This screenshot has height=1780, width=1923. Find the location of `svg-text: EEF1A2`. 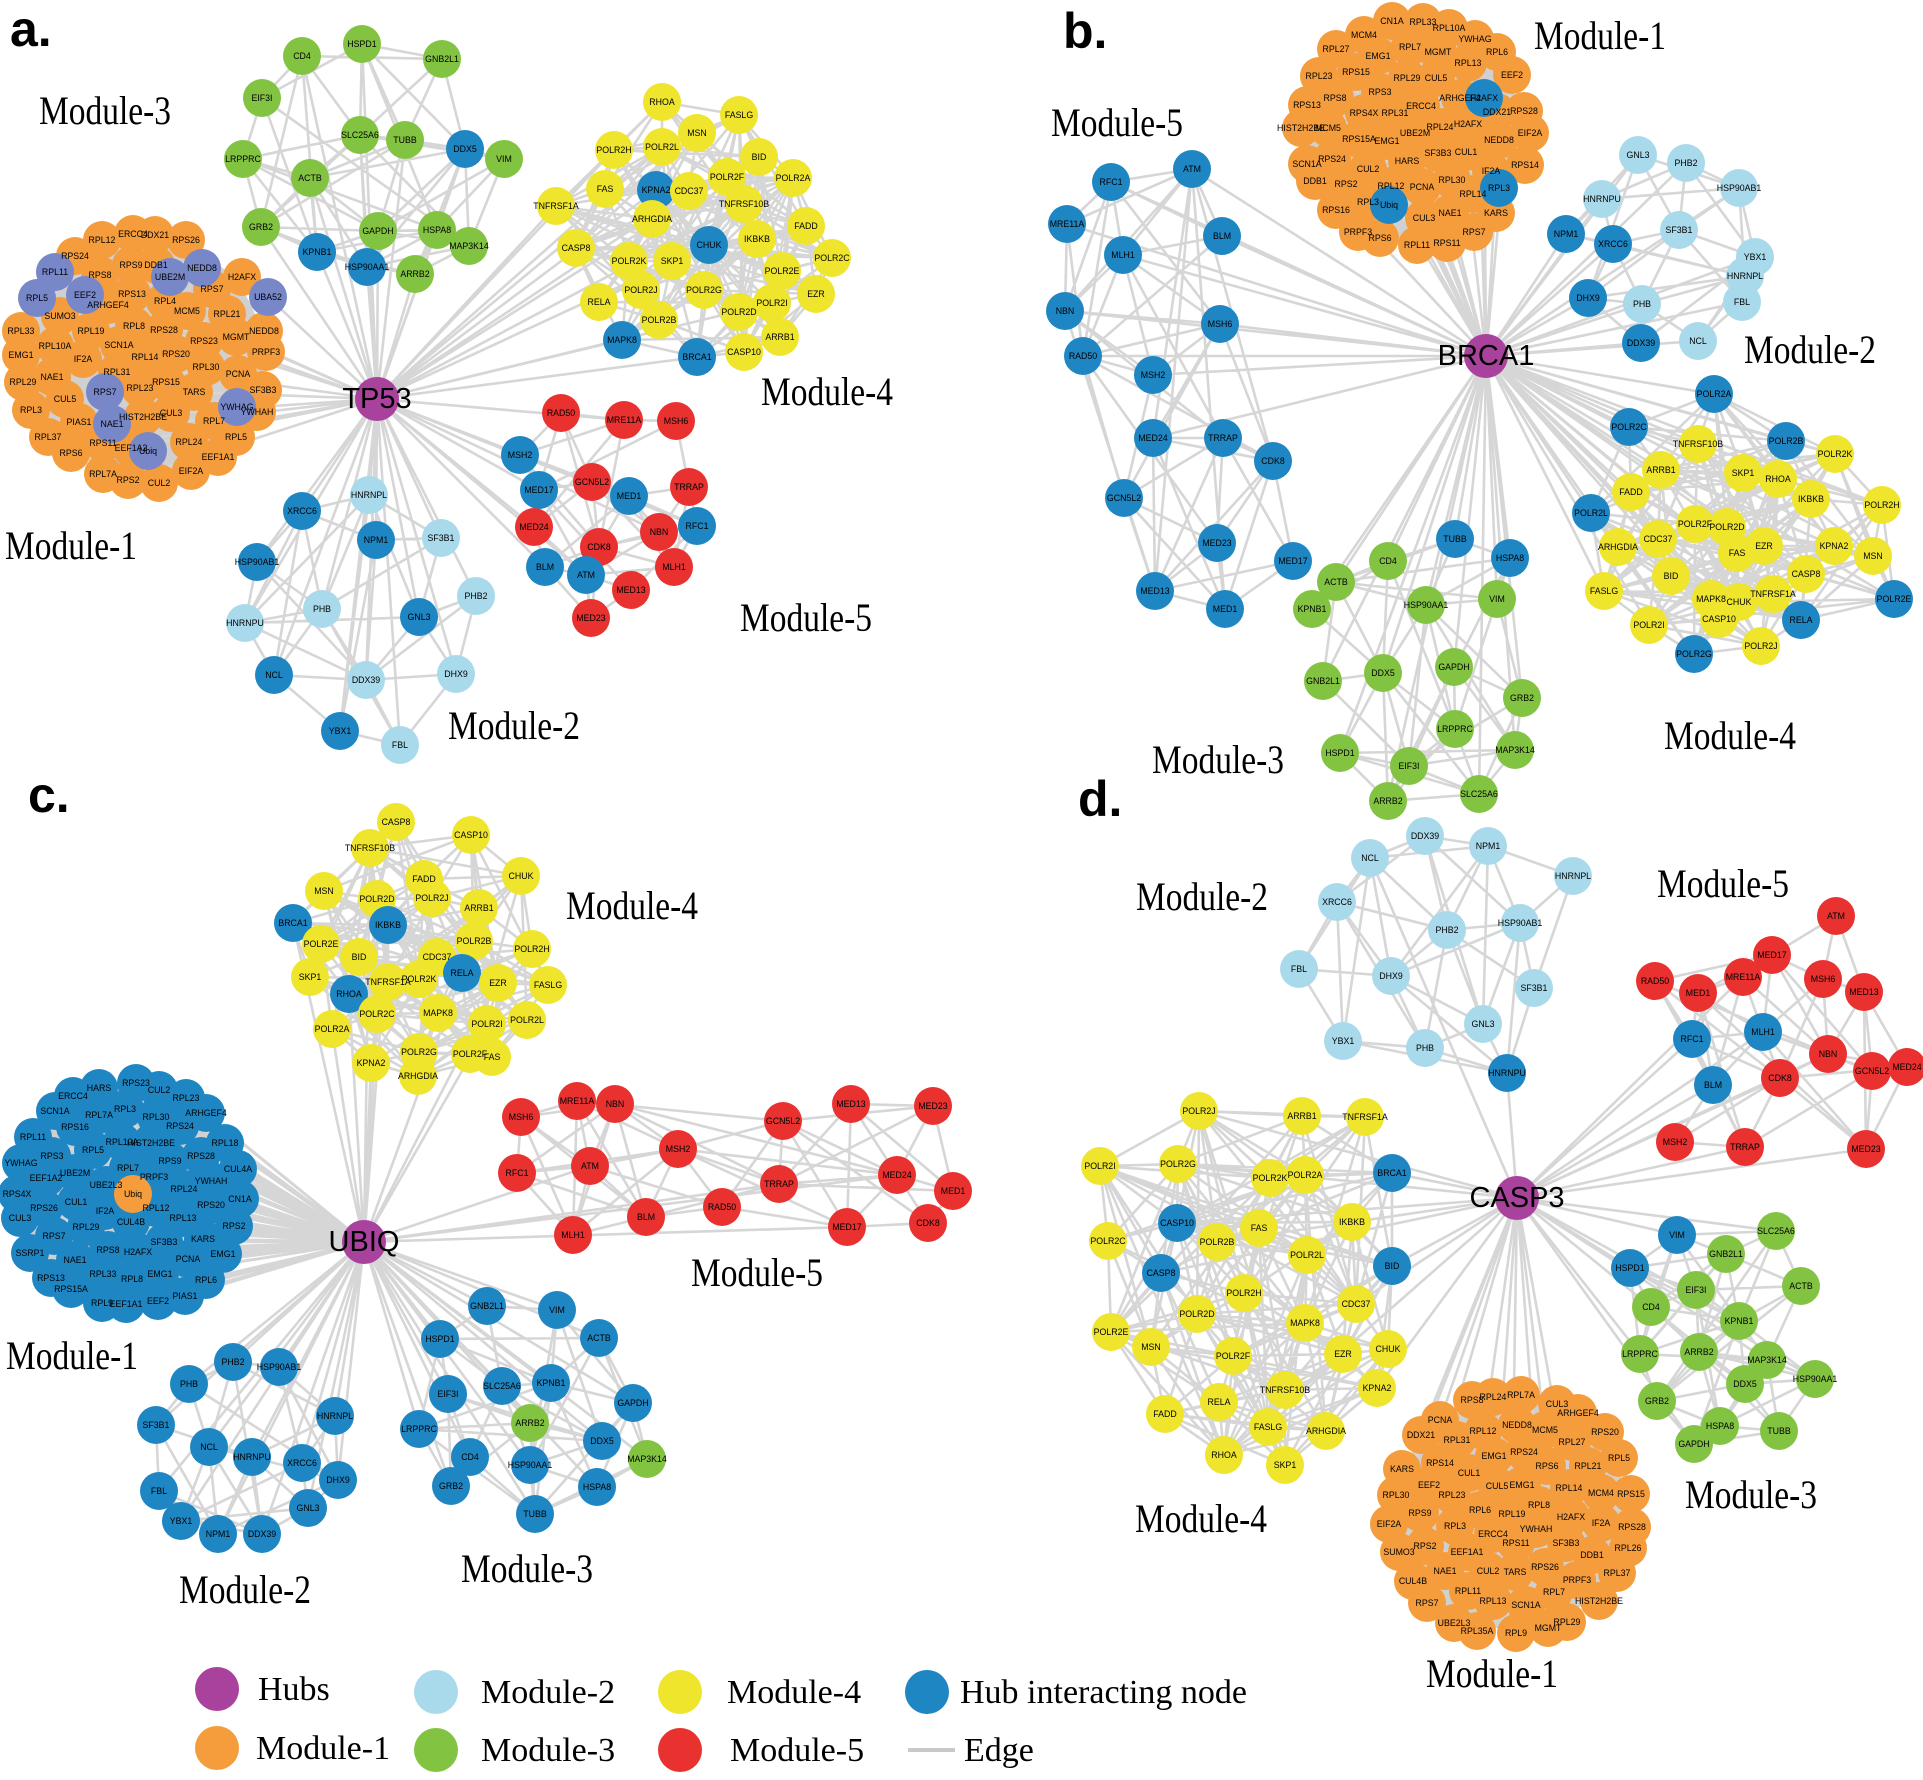

svg-text: EEF1A2 is located at coordinates (46, 1178).